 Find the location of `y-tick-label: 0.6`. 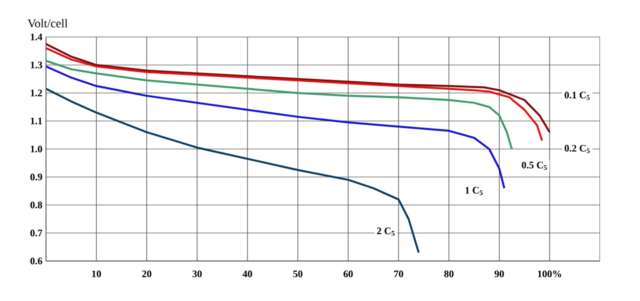

y-tick-label: 0.6 is located at coordinates (36, 261).